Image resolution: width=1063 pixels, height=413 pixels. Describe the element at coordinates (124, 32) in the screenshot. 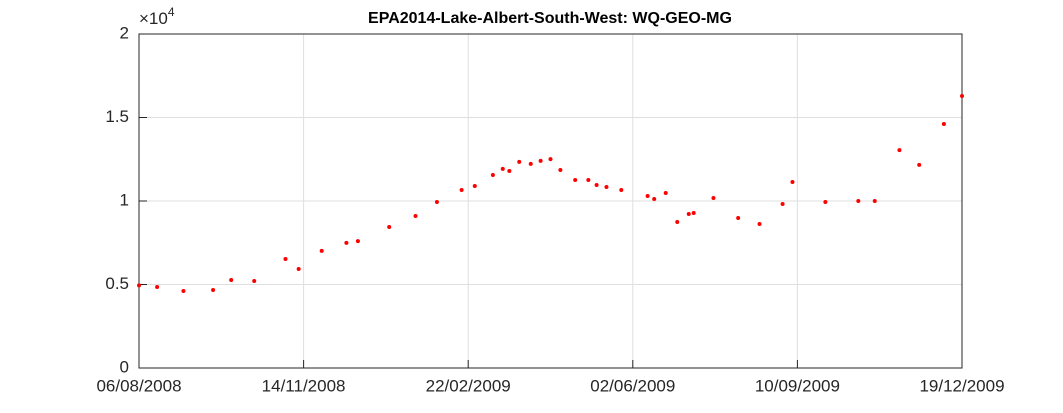

I see `y-tick-label: 2` at that location.